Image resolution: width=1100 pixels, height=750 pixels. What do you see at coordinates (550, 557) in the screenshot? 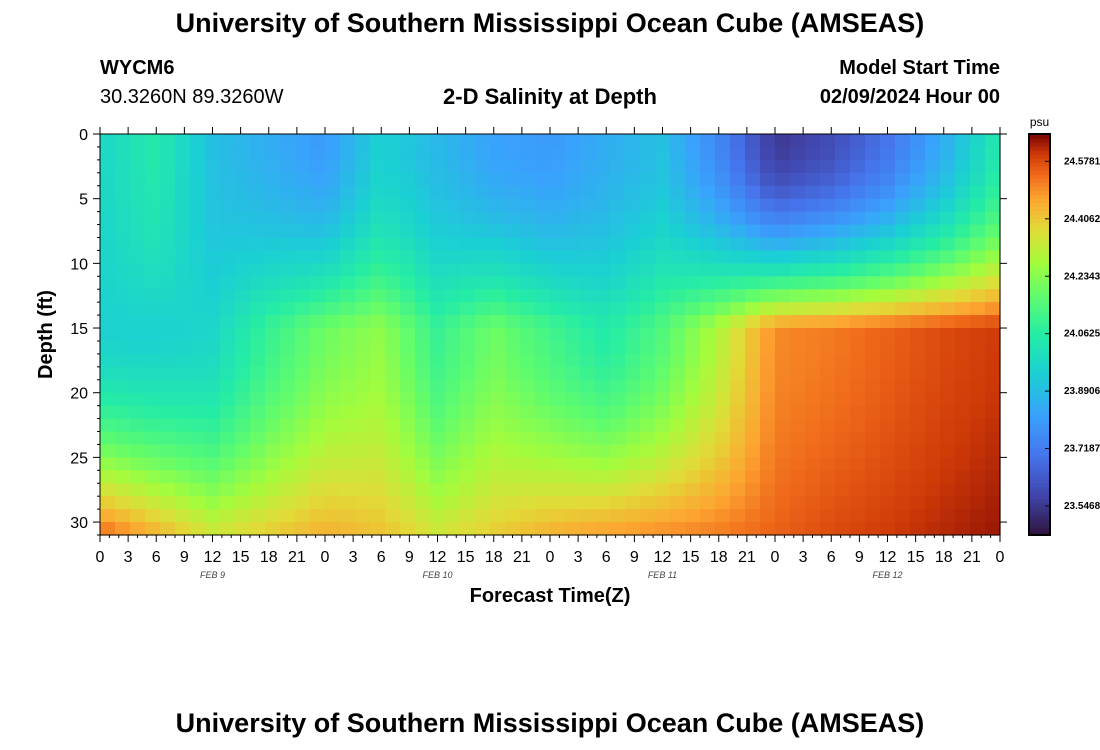
I see `x-tick-label: 0` at bounding box center [550, 557].